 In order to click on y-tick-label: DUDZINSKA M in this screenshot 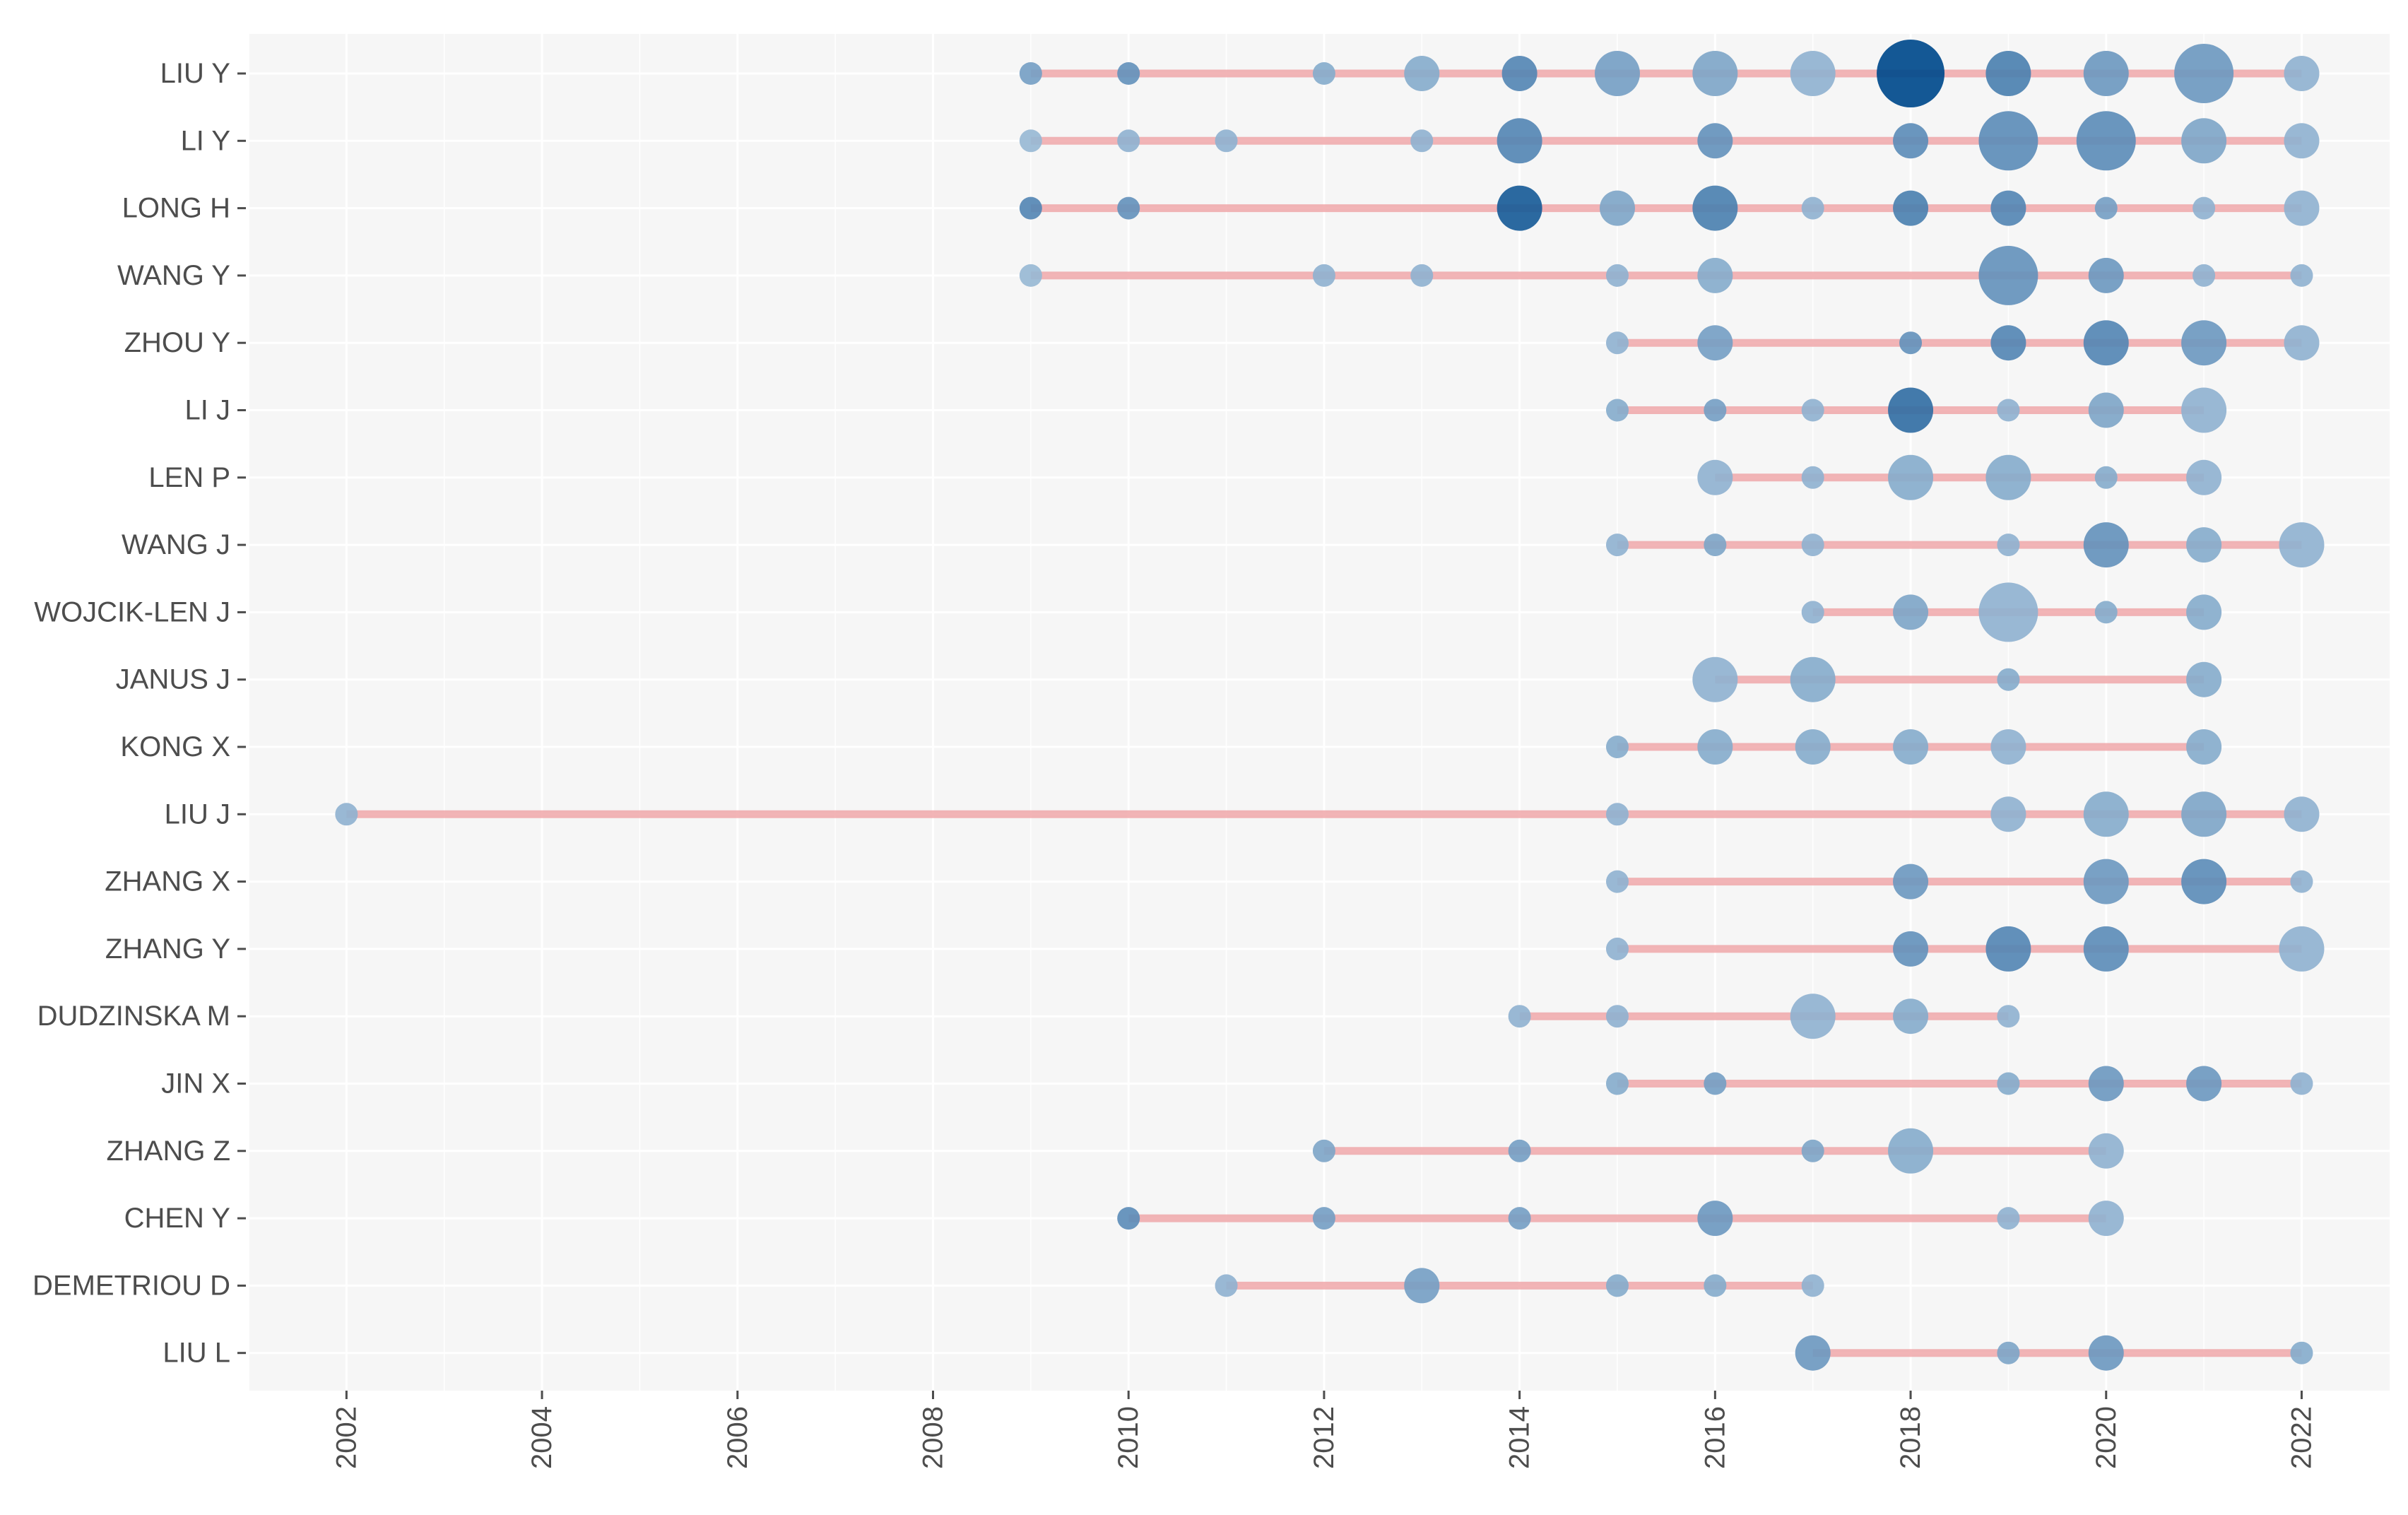, I will do `click(133, 1017)`.